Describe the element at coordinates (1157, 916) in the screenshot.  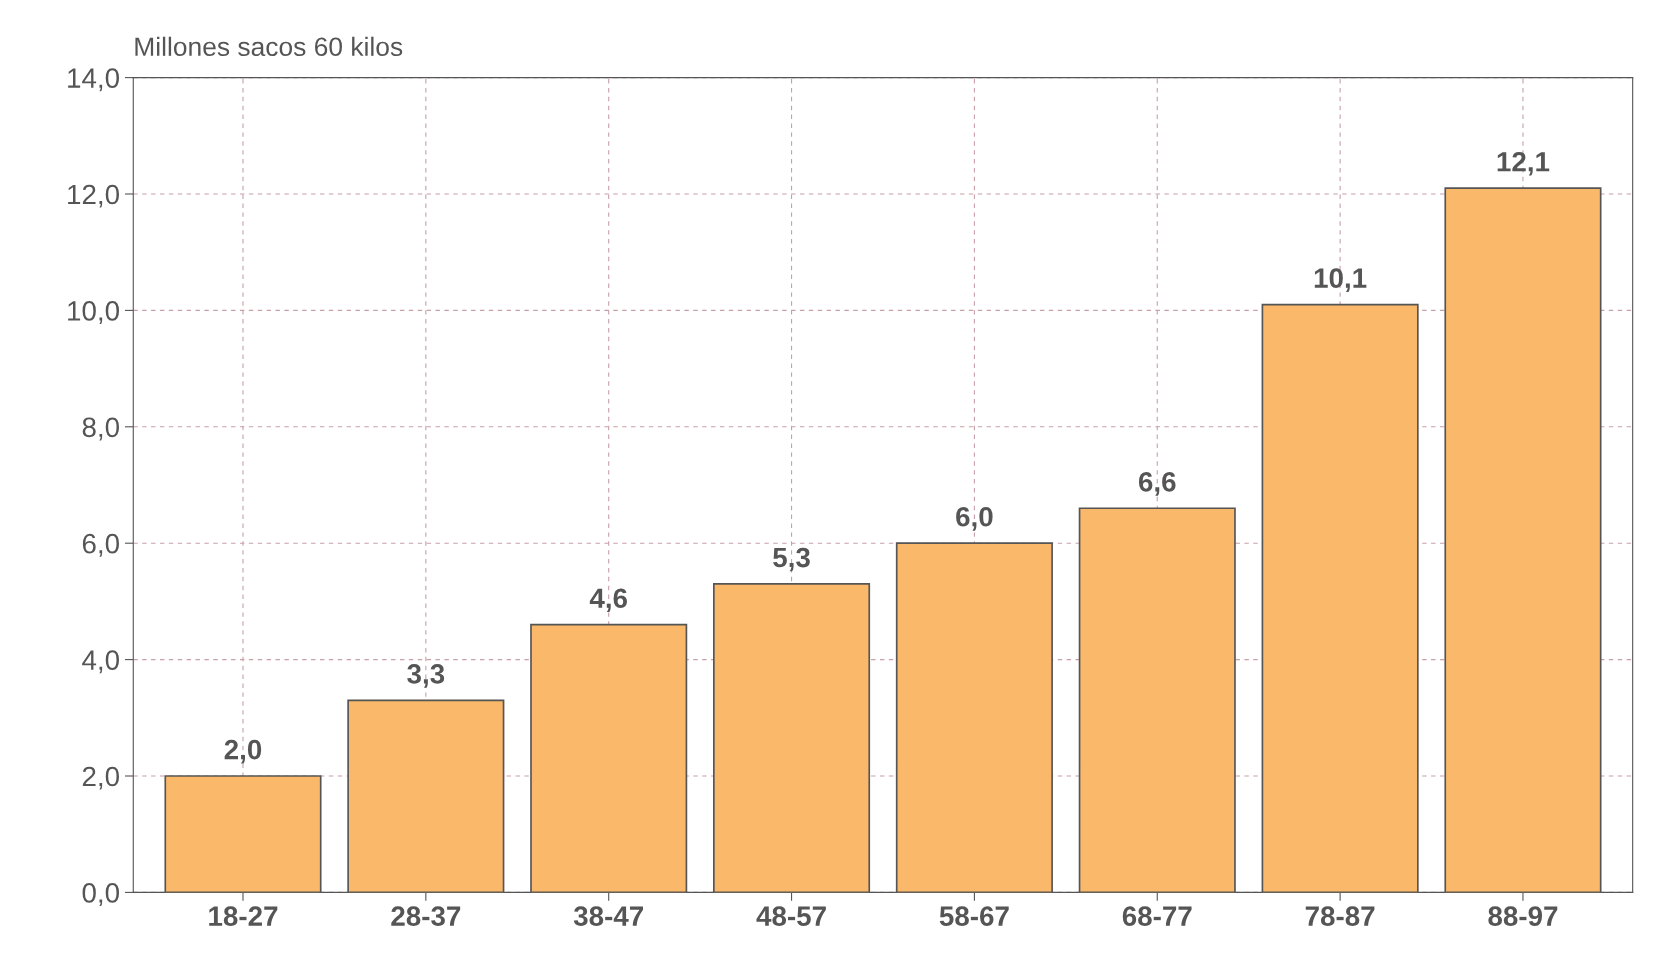
I see `x-tick-label: 68-77` at that location.